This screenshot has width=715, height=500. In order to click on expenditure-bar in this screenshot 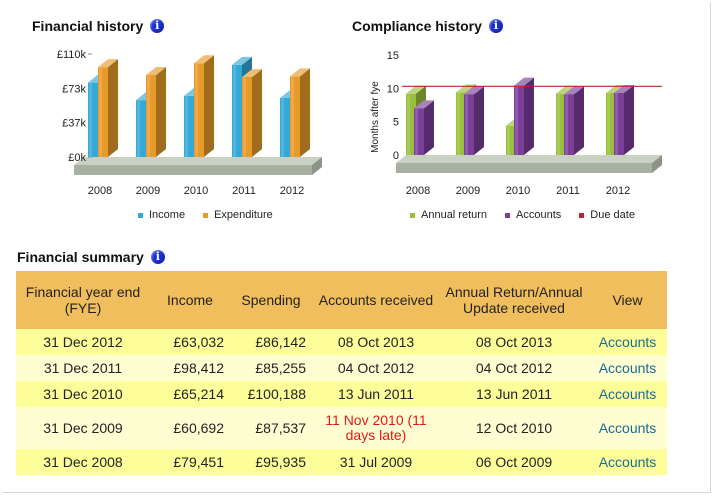, I will do `click(156, 112)`.